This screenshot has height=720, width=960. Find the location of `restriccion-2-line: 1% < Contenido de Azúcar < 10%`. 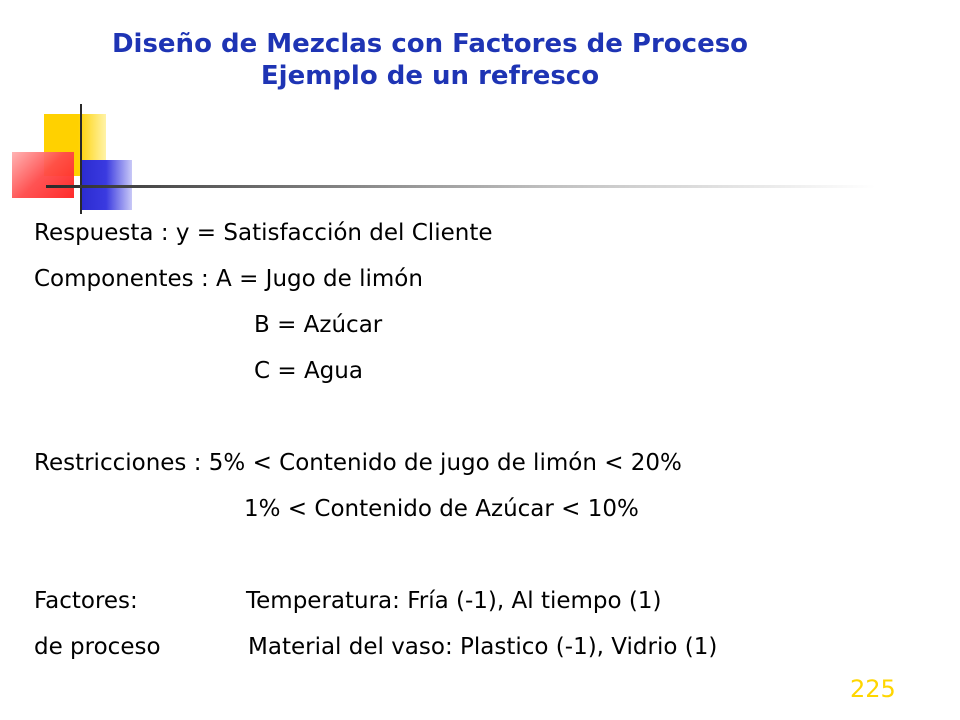

restriccion-2-line: 1% < Contenido de Azúcar < 10% is located at coordinates (441, 509).